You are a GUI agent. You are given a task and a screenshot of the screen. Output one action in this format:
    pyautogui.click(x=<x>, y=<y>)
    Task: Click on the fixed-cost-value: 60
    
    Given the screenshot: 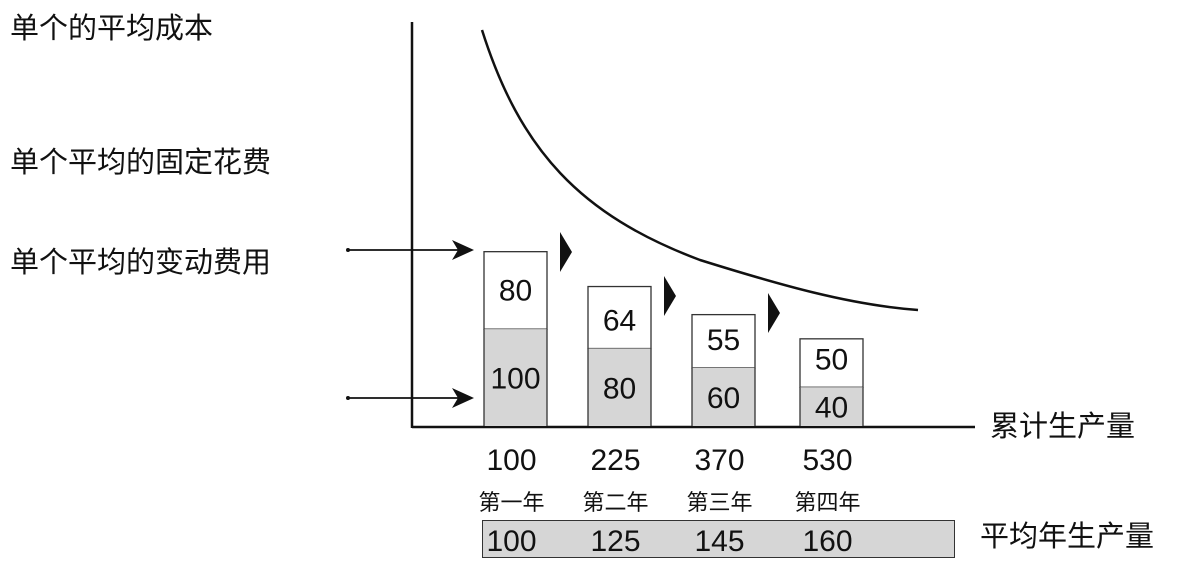 What is the action you would take?
    pyautogui.click(x=723, y=398)
    